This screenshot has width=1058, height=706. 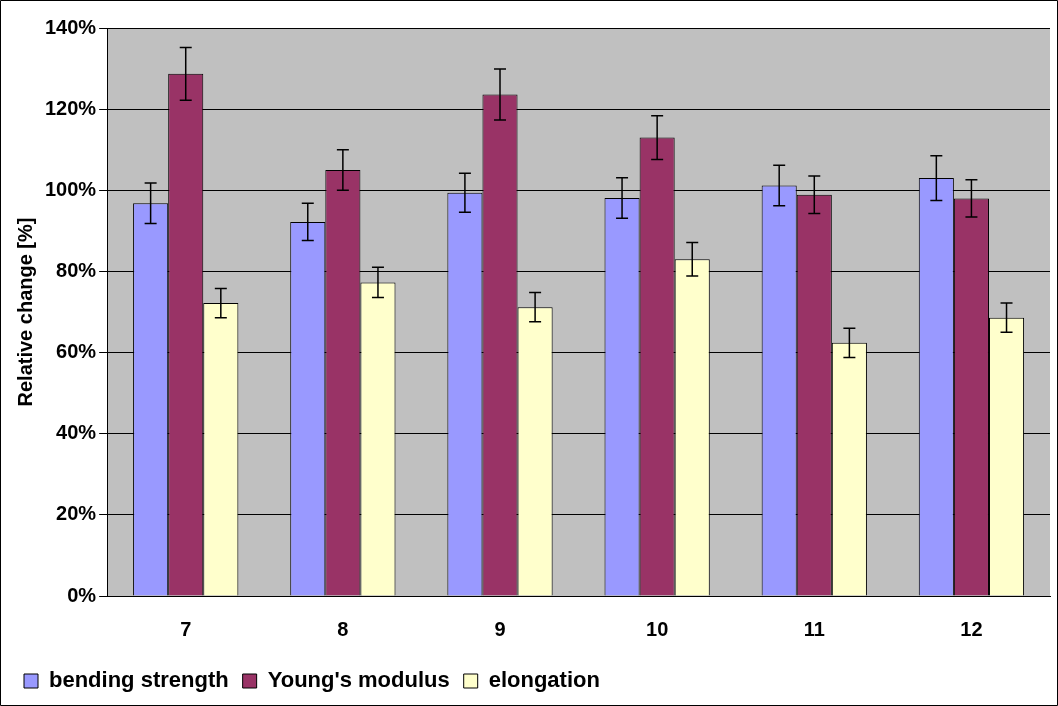 I want to click on y-tick-label: 80%, so click(x=76, y=269).